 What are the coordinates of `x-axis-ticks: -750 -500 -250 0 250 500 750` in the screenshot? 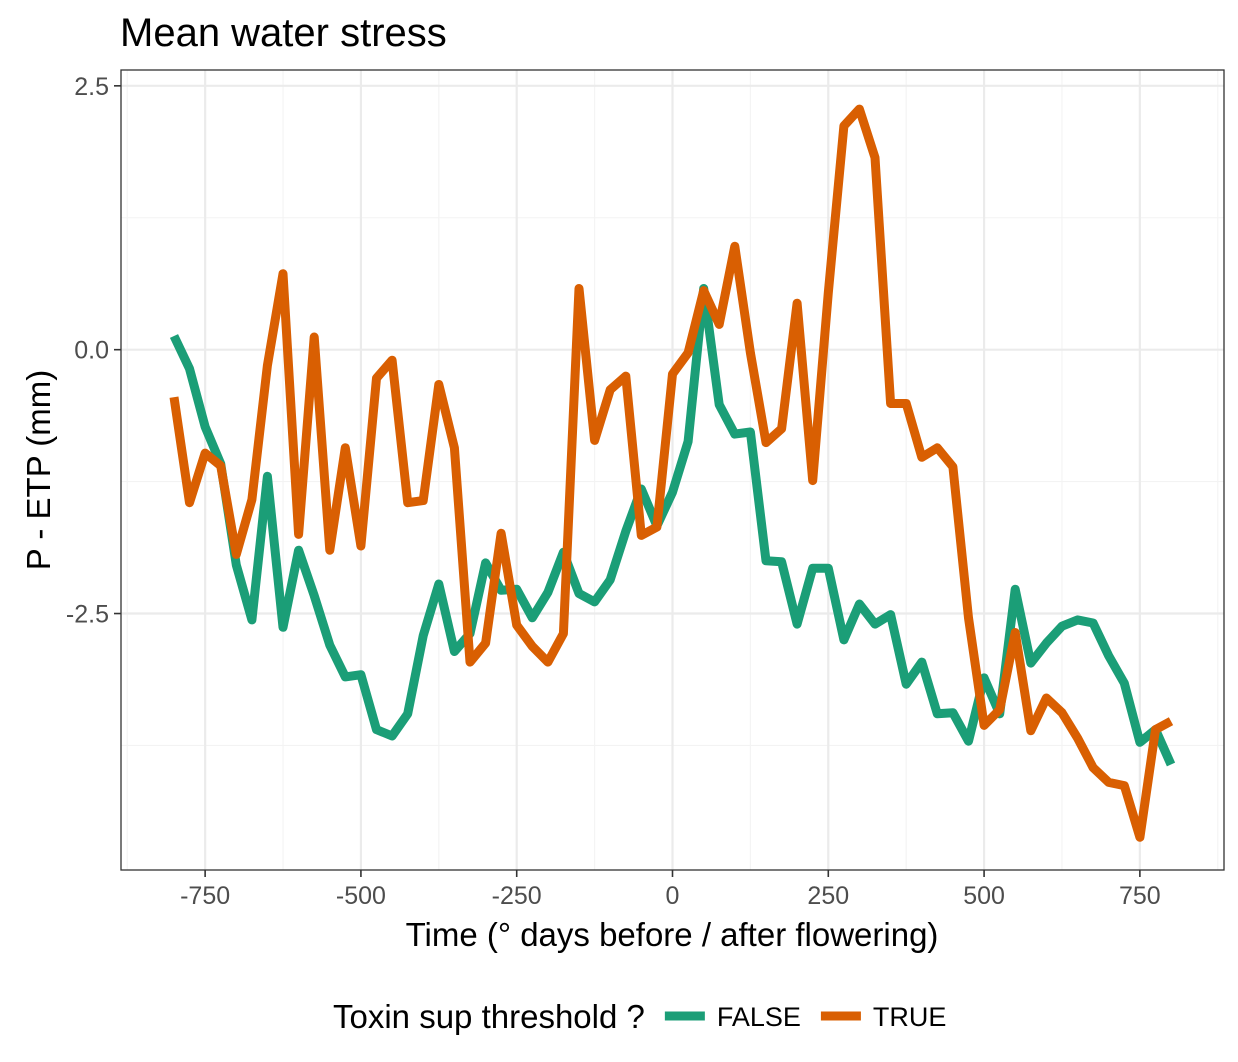 It's located at (670, 890).